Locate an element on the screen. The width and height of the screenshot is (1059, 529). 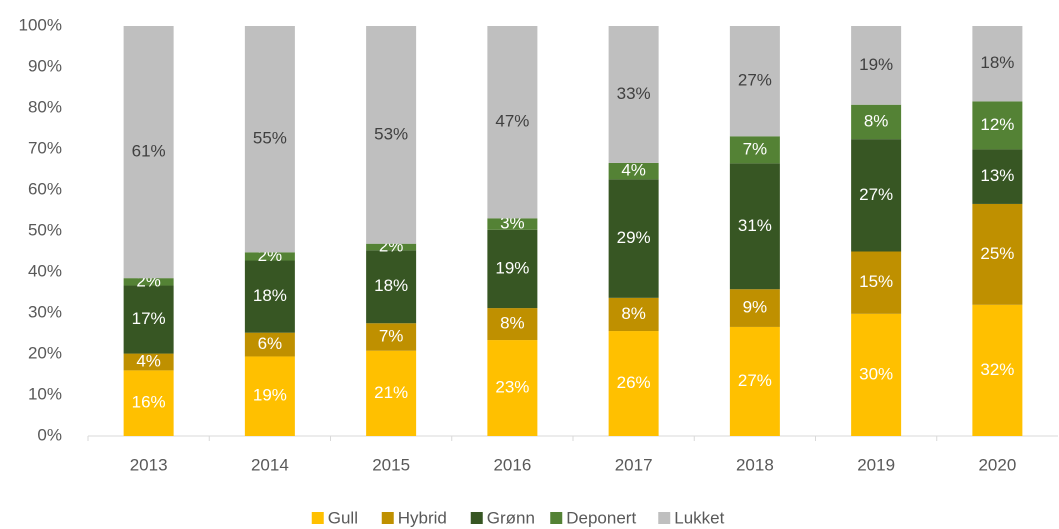
data-label: 12% is located at coordinates (997, 124).